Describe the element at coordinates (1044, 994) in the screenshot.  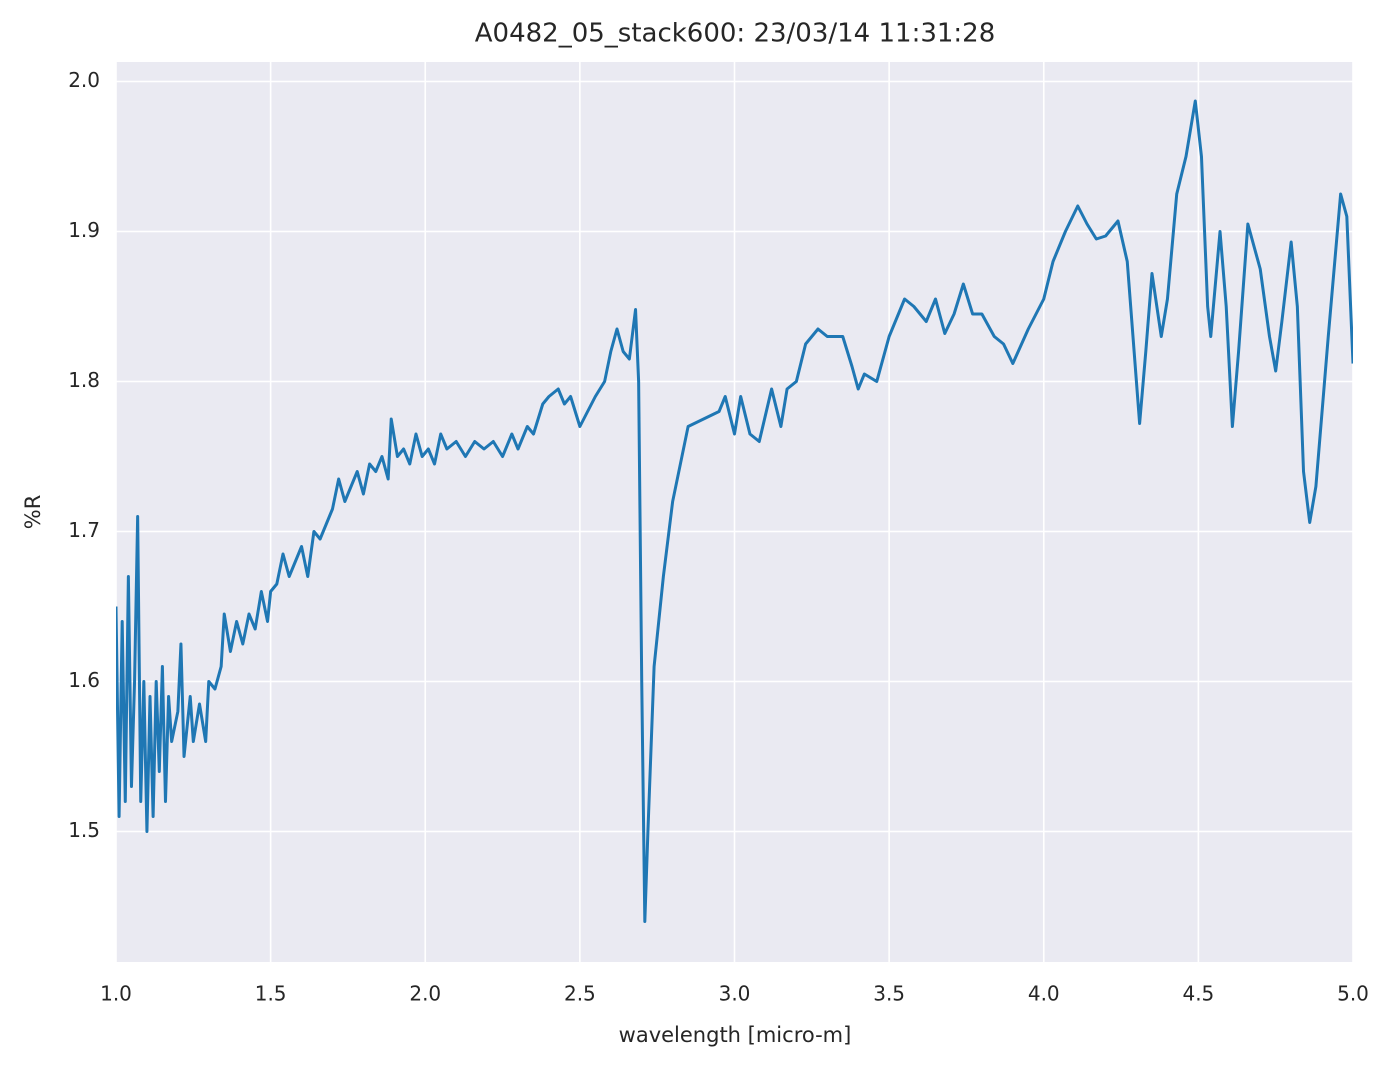
I see `x-tick-label: 4.0` at that location.